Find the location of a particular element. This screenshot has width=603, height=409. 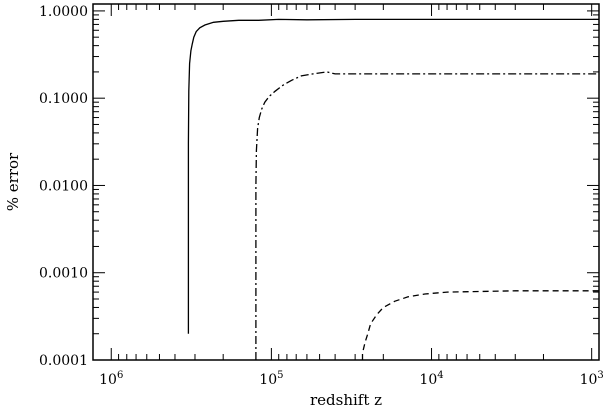

y-tick-label: 0.0100 is located at coordinates (63, 186).